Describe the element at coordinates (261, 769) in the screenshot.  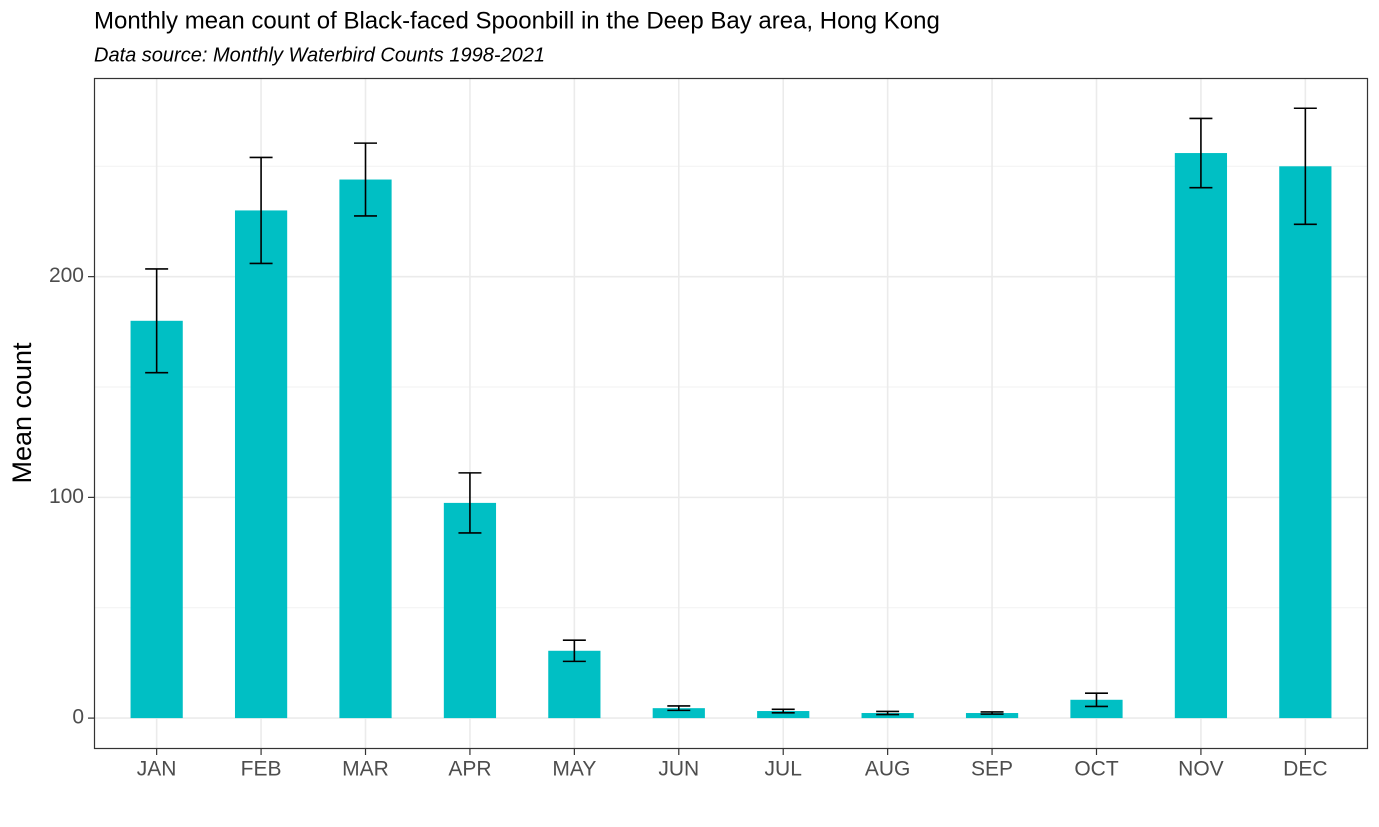
I see `x-tick-label: FEB` at that location.